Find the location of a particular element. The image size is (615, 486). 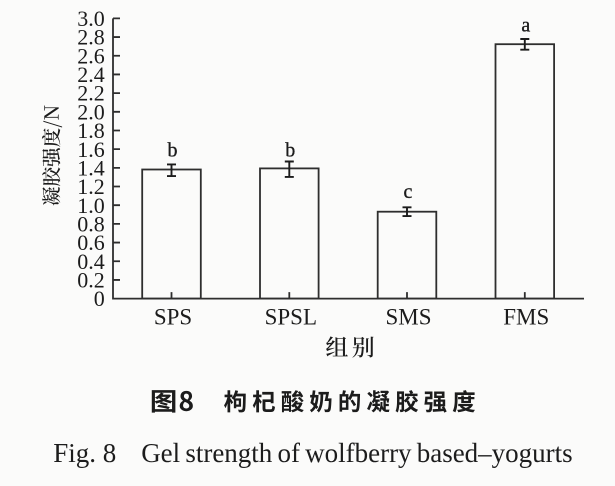

svg-text: 1.8 is located at coordinates (91, 130).